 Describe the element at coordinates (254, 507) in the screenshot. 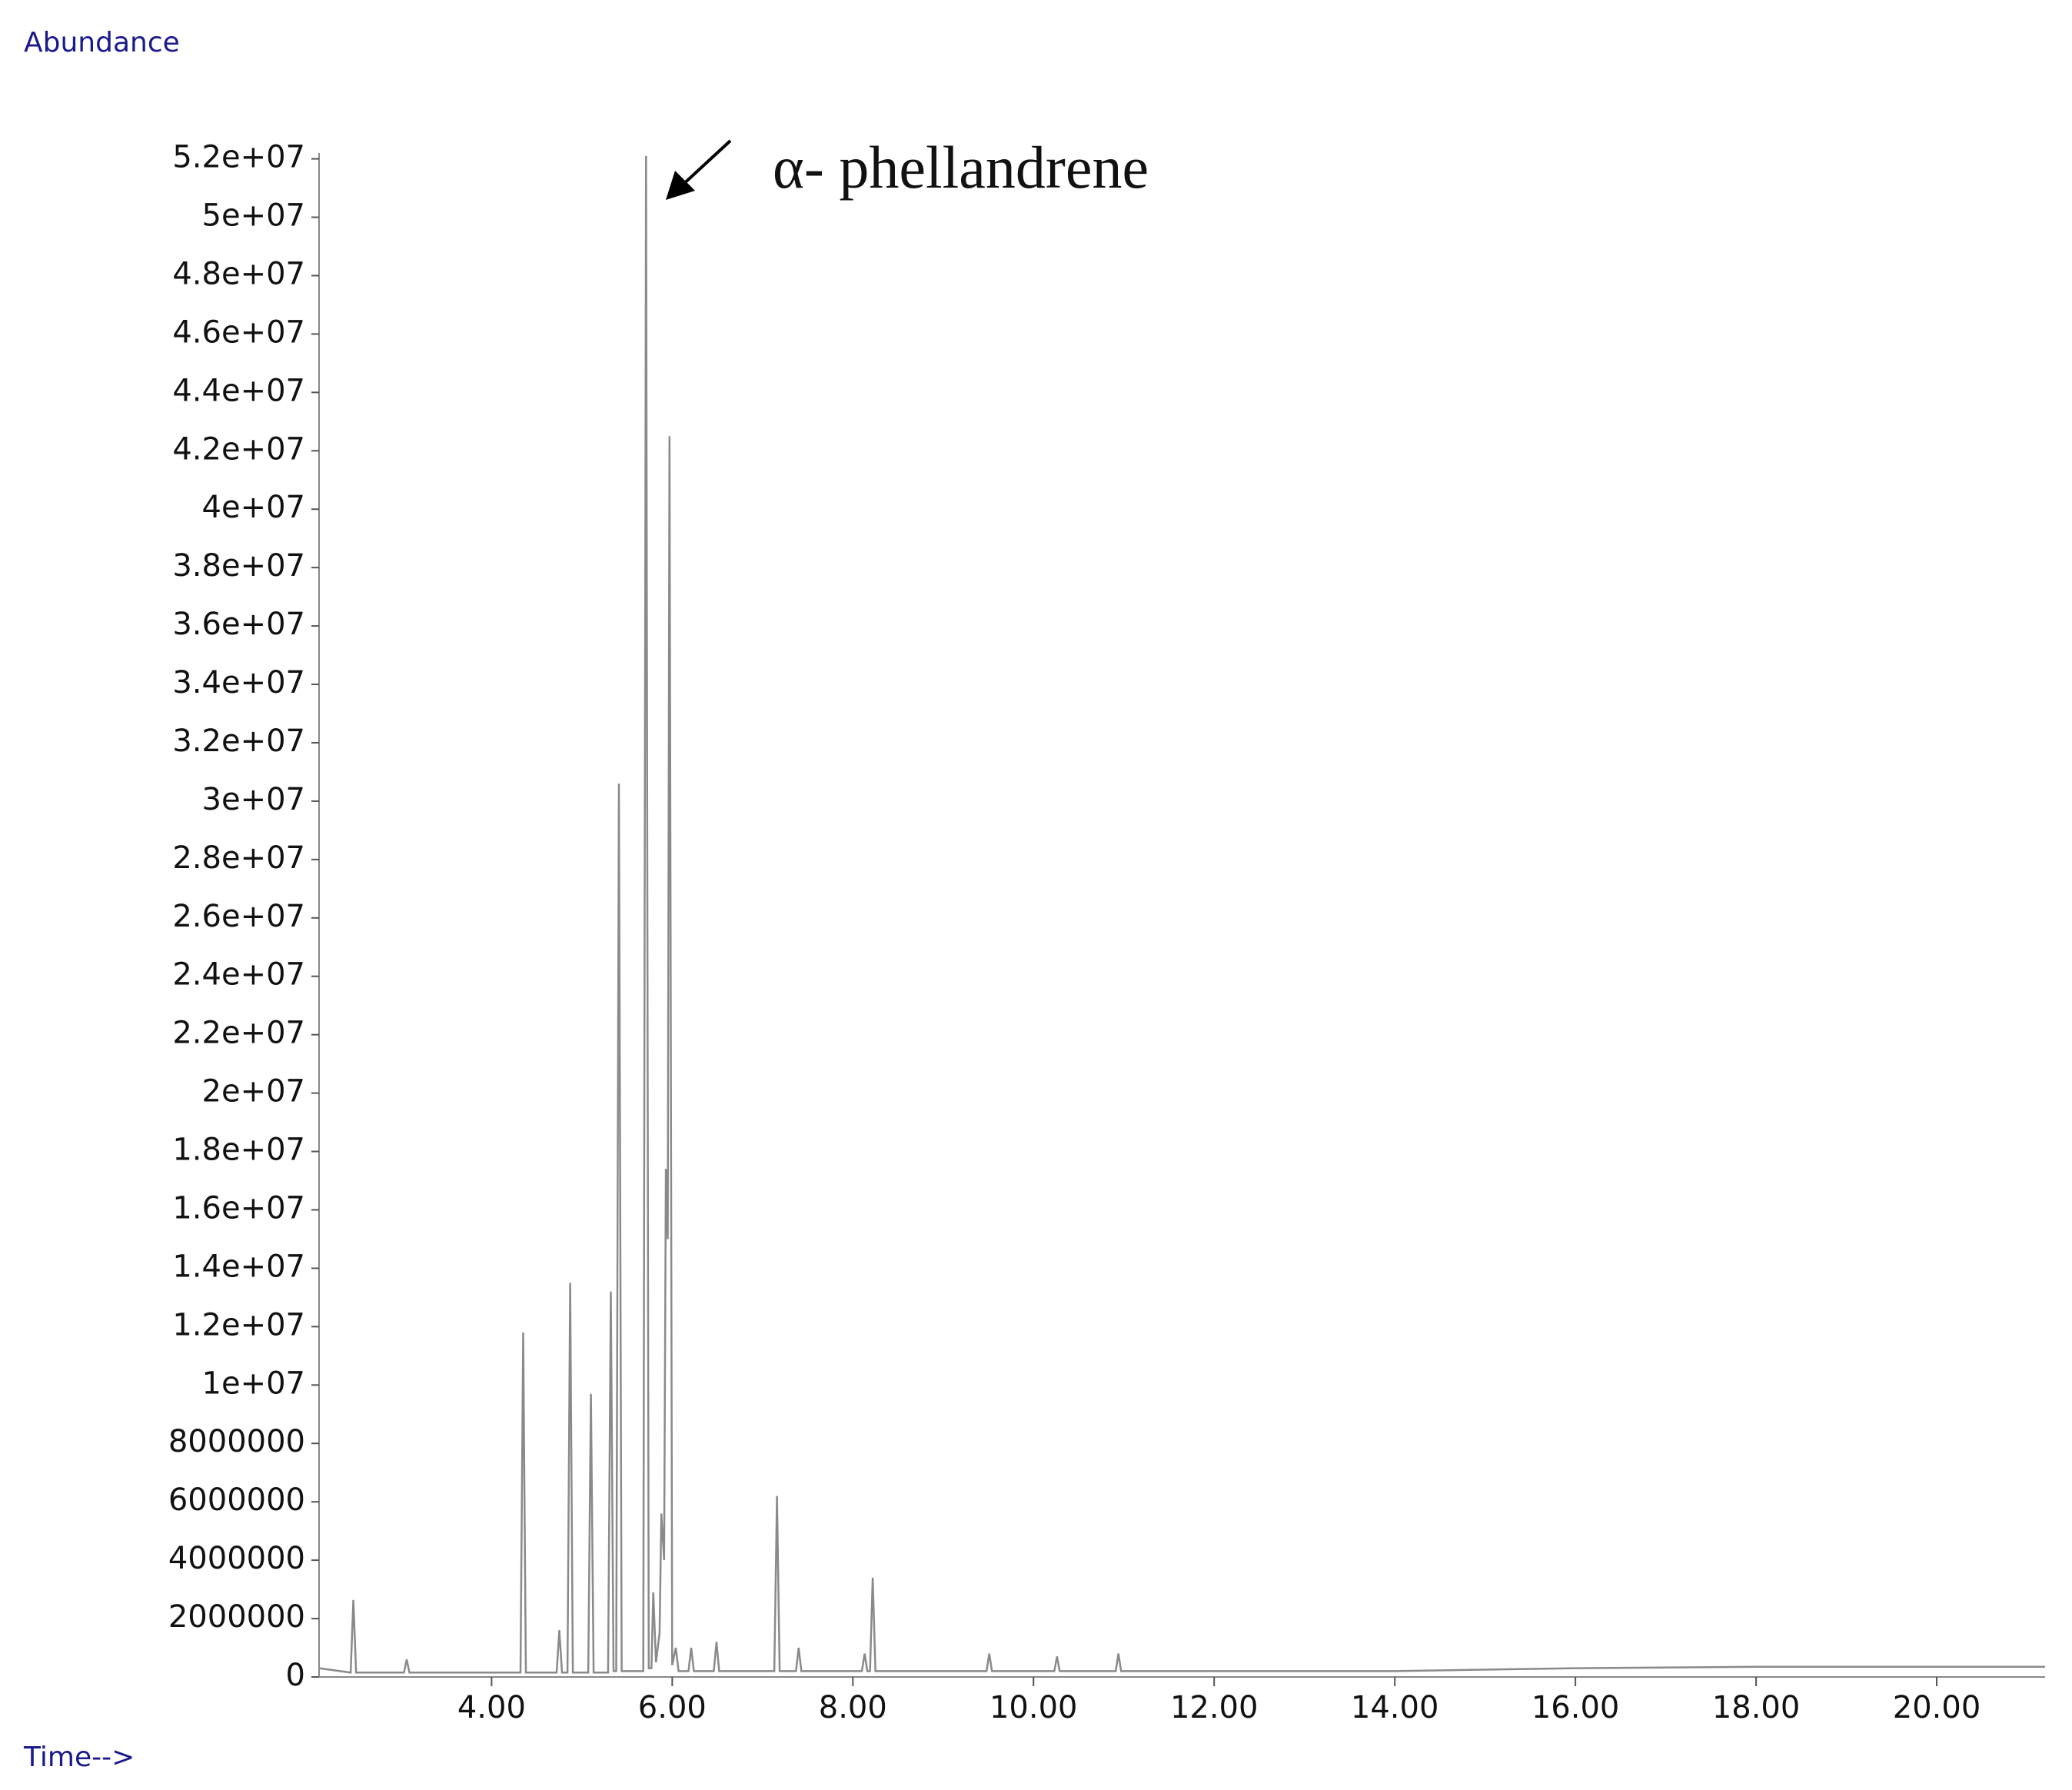

I see `y-tick-label: 4e+07` at that location.